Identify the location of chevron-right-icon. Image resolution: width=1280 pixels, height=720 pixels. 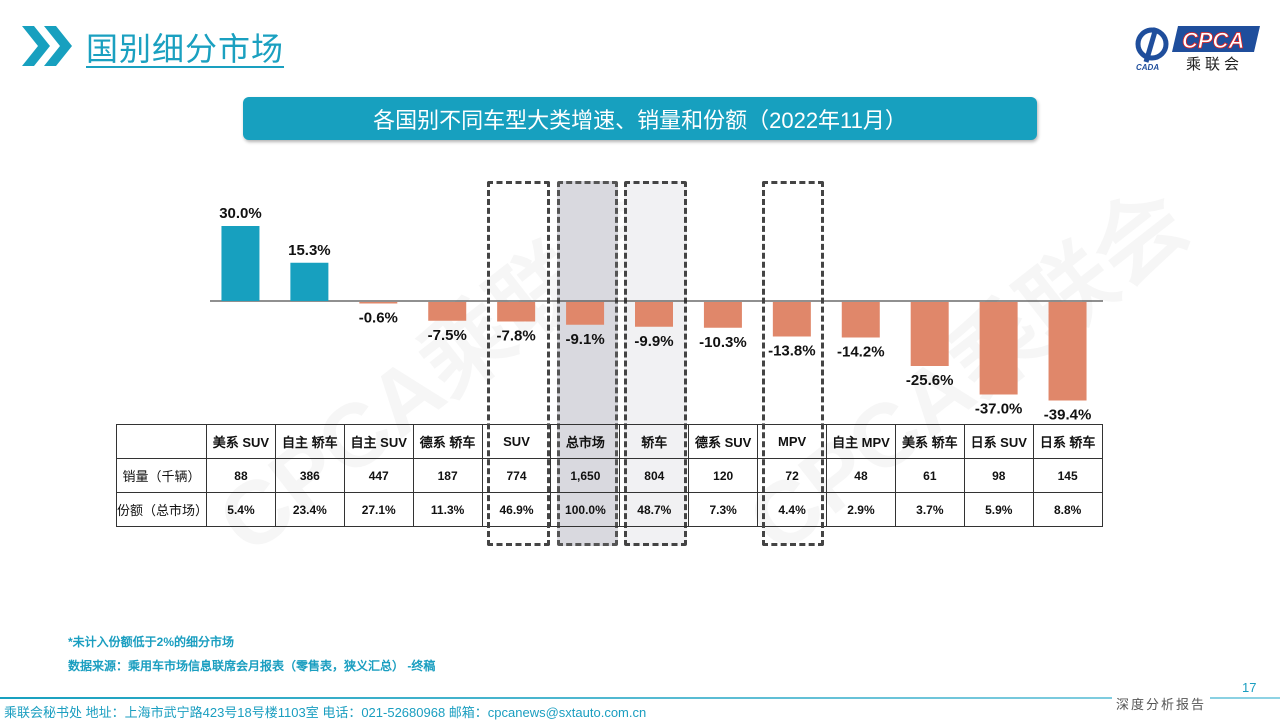
(47, 46).